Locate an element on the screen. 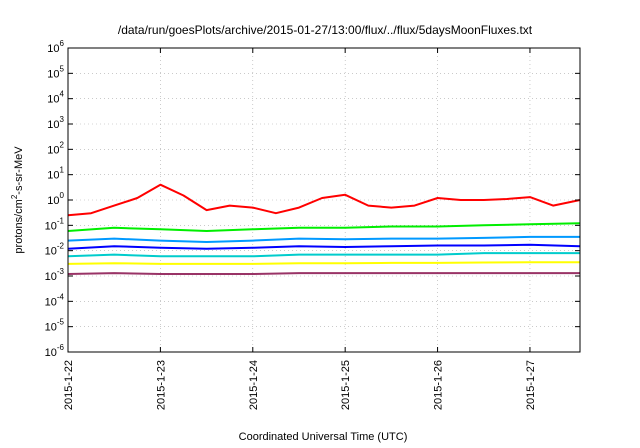 The image size is (640, 448). y-tick-label: 10⁻⁵ is located at coordinates (55, 326).